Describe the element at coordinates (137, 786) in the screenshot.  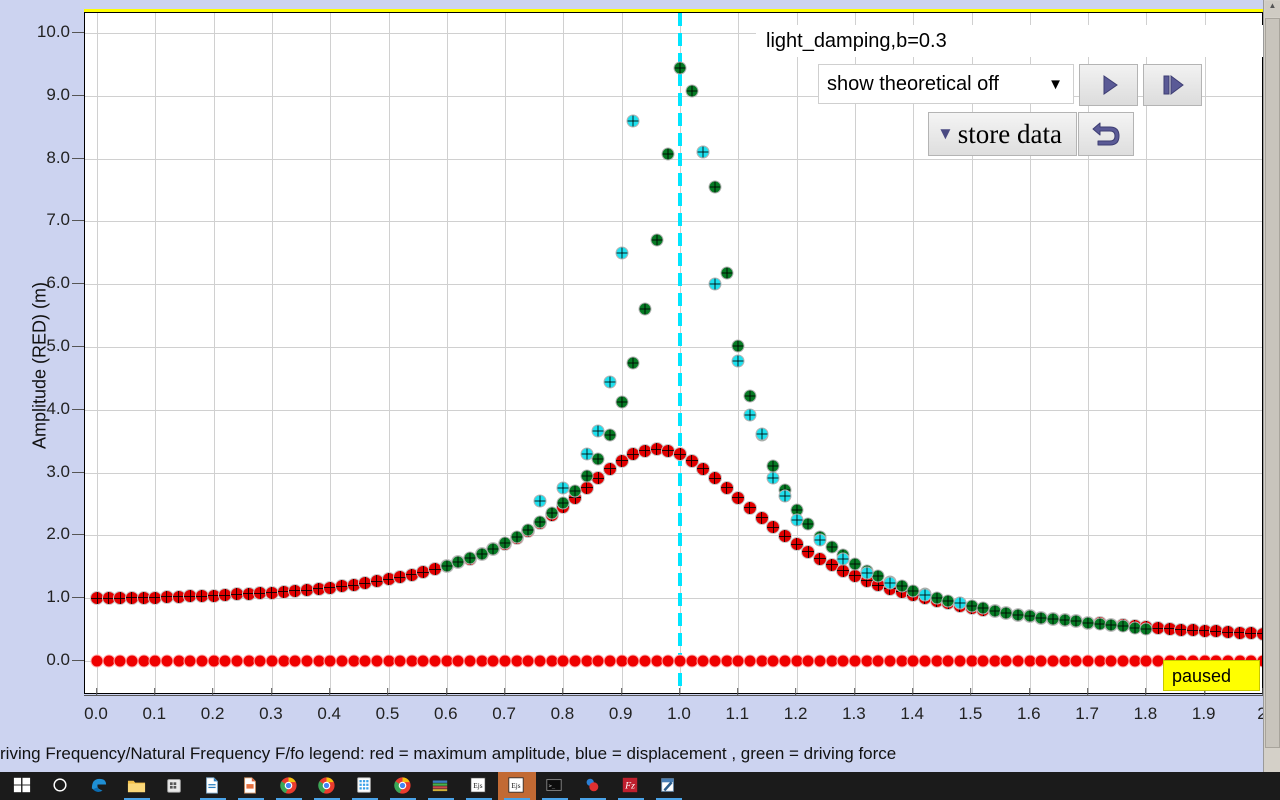
I see `taskbar-item-file-explorer` at that location.